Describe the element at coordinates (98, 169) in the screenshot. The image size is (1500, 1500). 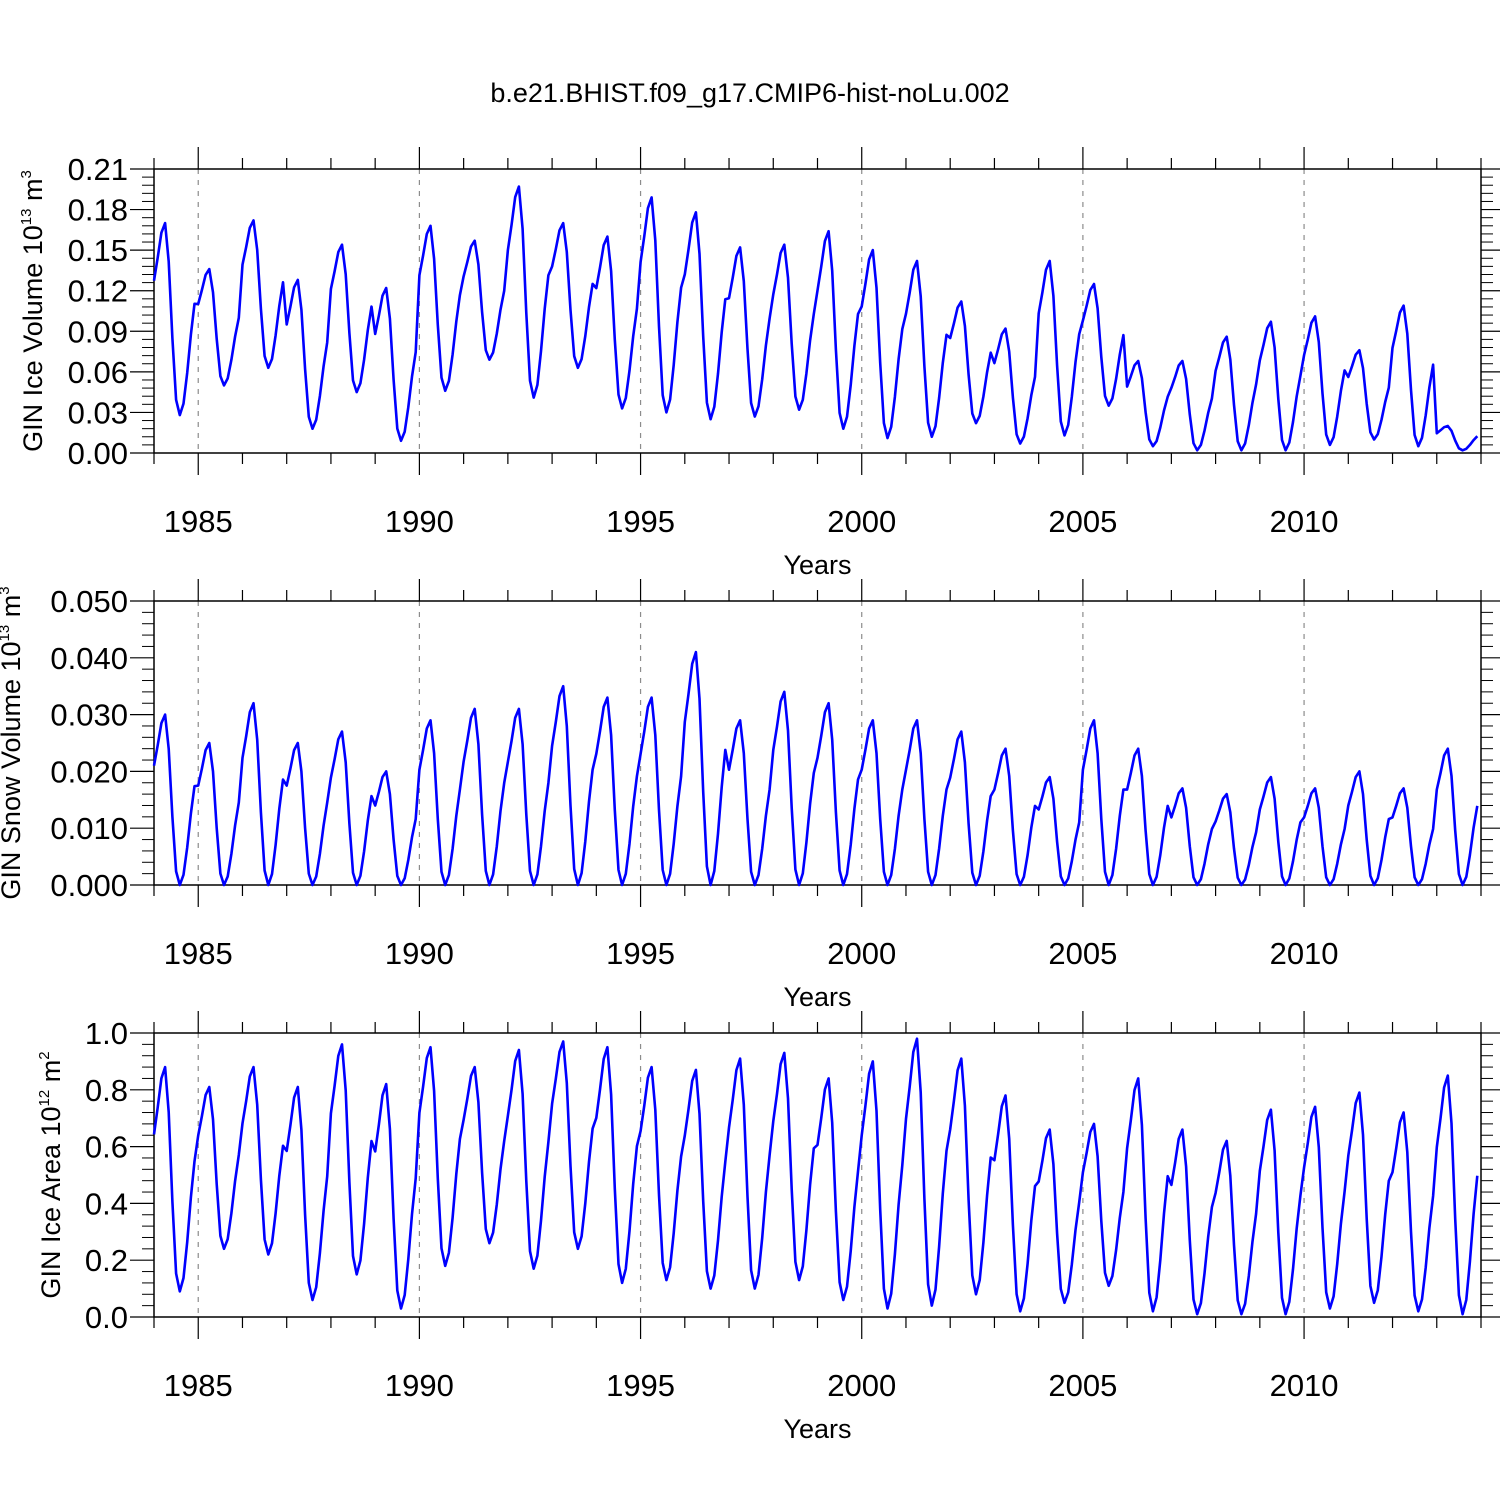
I see `y-tick-label: 0.21` at that location.